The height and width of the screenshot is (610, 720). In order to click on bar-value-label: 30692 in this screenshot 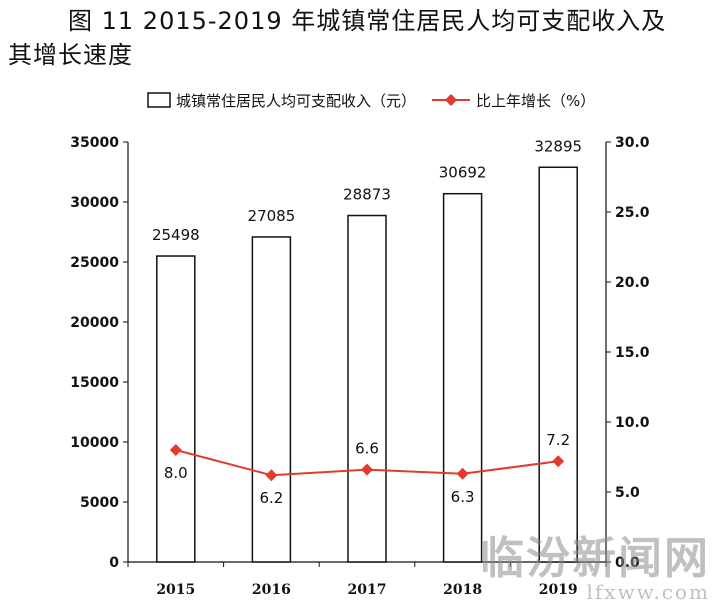, I will do `click(463, 173)`.